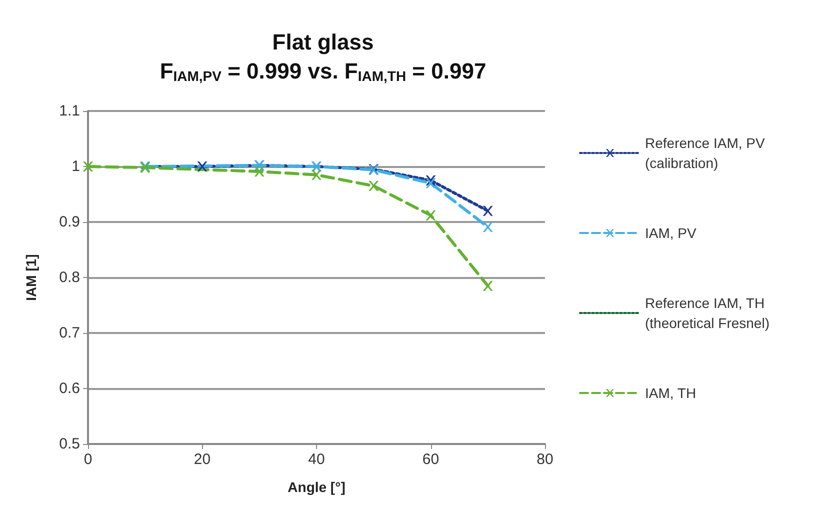 The height and width of the screenshot is (531, 833). Describe the element at coordinates (69, 388) in the screenshot. I see `y-tick-label: 0.6` at that location.